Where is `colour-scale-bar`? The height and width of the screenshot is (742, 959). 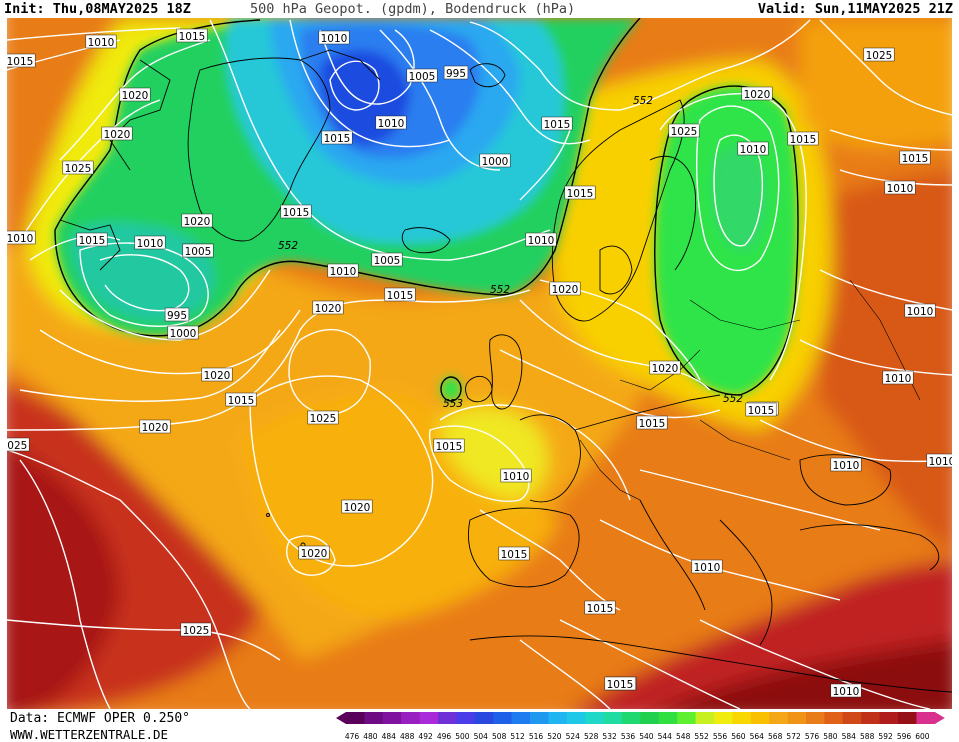
colour-scale-bar is located at coordinates (640, 718).